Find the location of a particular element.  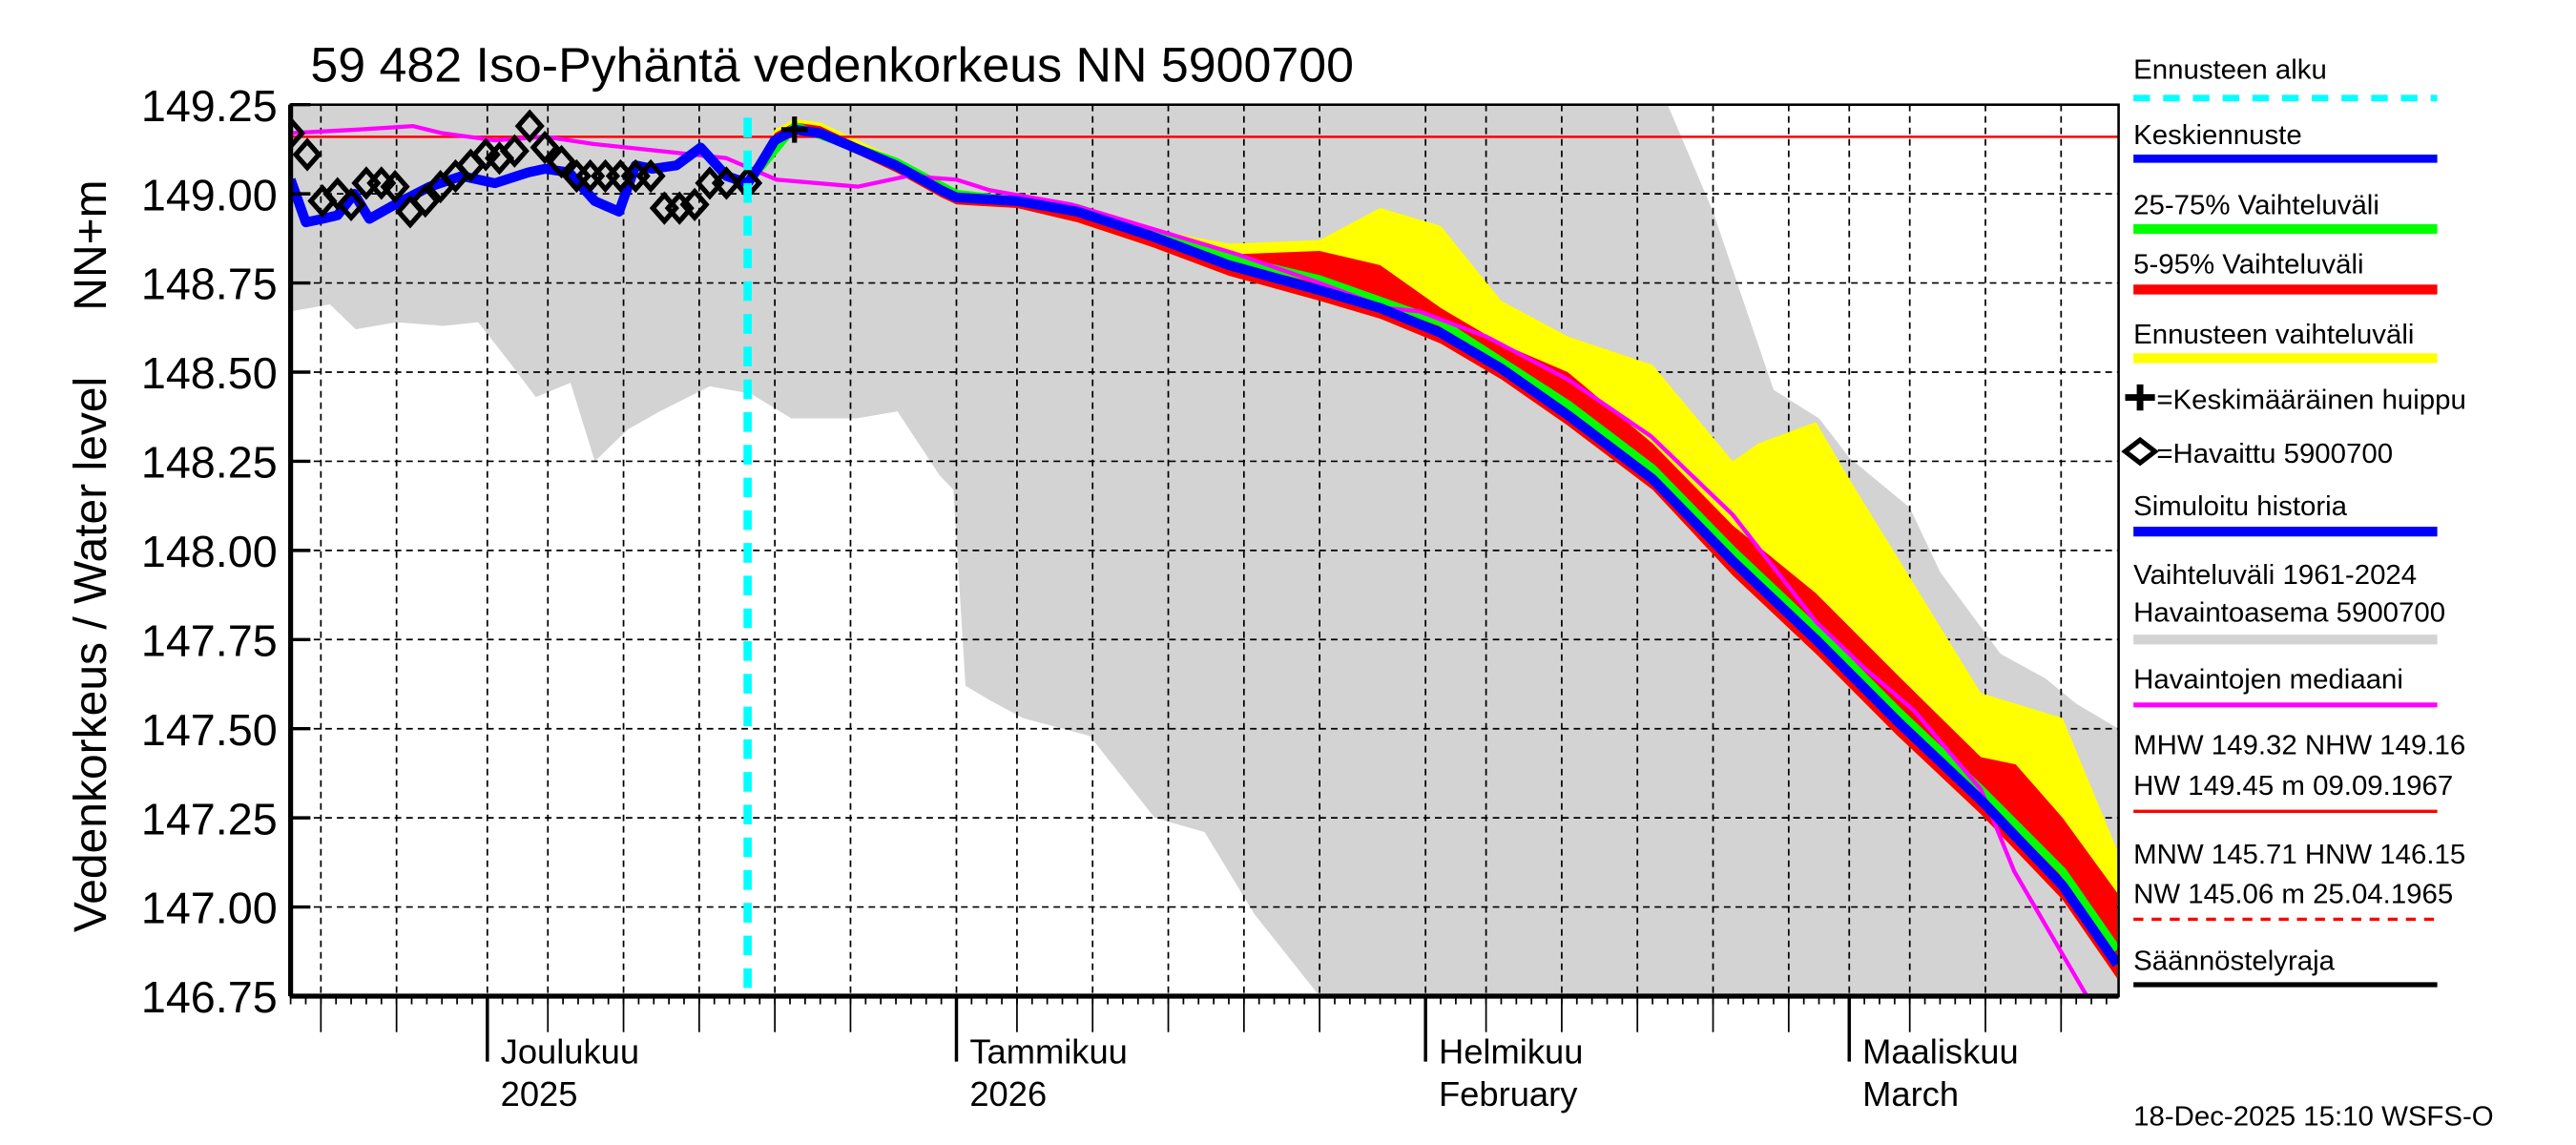

legend-range-25-75: 25-75% Vaihteluväli is located at coordinates (2256, 205).